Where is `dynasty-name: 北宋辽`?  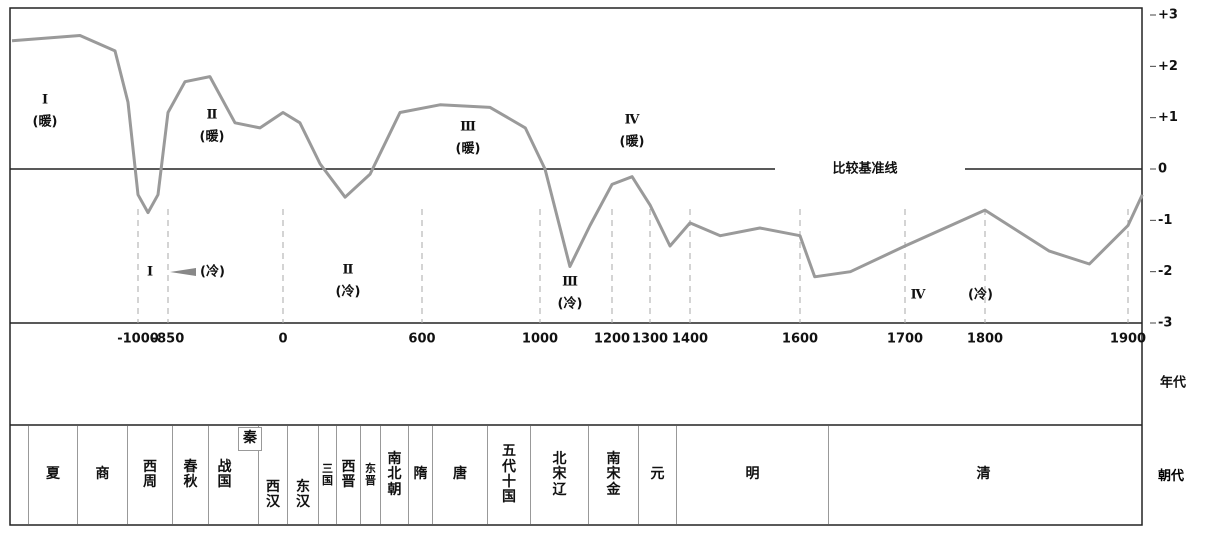 dynasty-name: 北宋辽 is located at coordinates (559, 474).